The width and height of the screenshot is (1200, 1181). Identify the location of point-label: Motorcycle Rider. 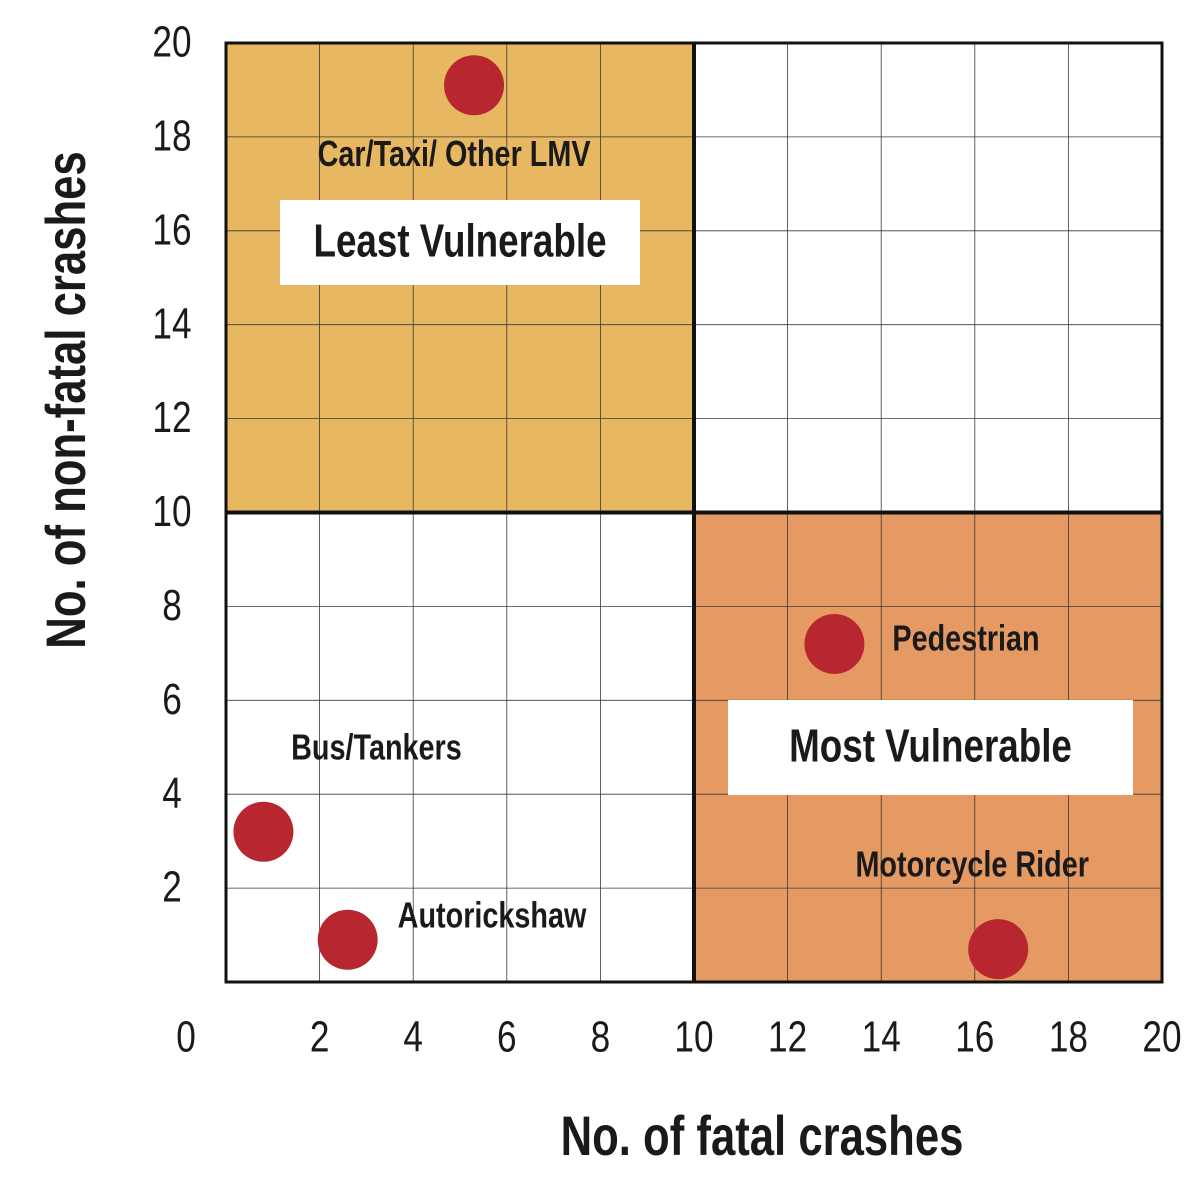
(972, 864).